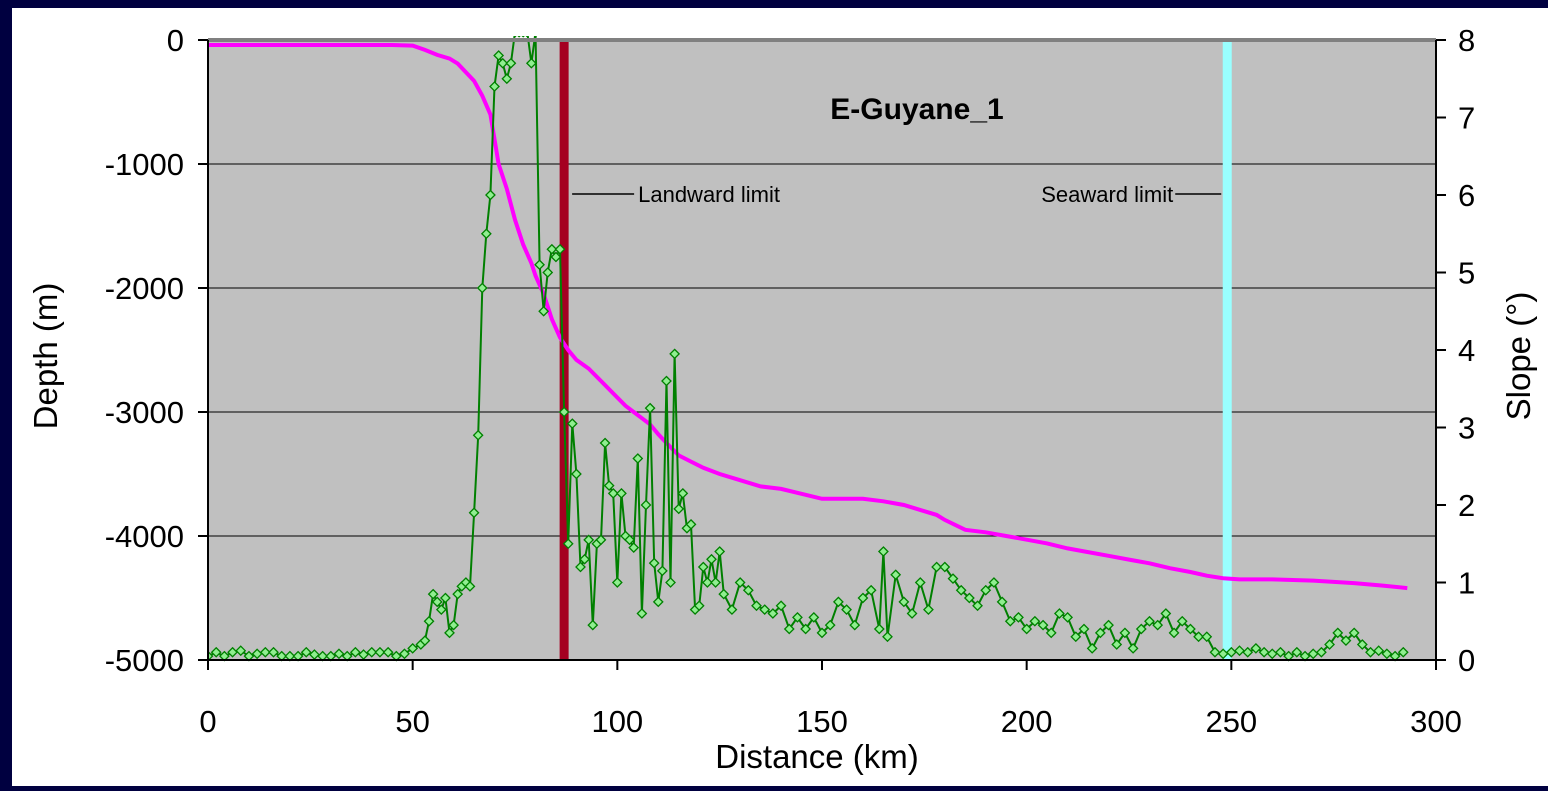 The width and height of the screenshot is (1548, 791). I want to click on y-tick-label: -3000, so click(144, 412).